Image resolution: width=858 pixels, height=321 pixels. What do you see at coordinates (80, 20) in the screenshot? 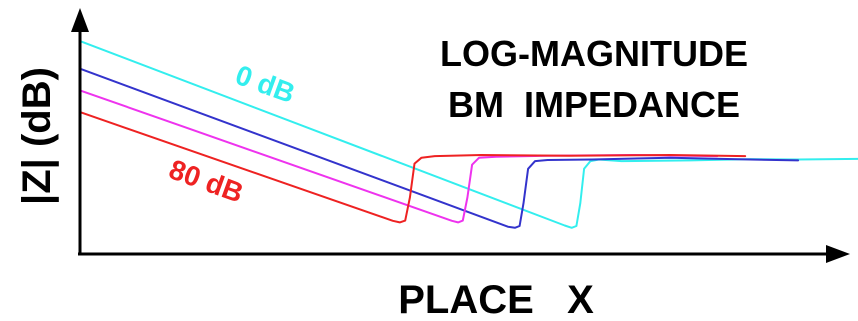
I see `y-axis-arrow-icon` at bounding box center [80, 20].